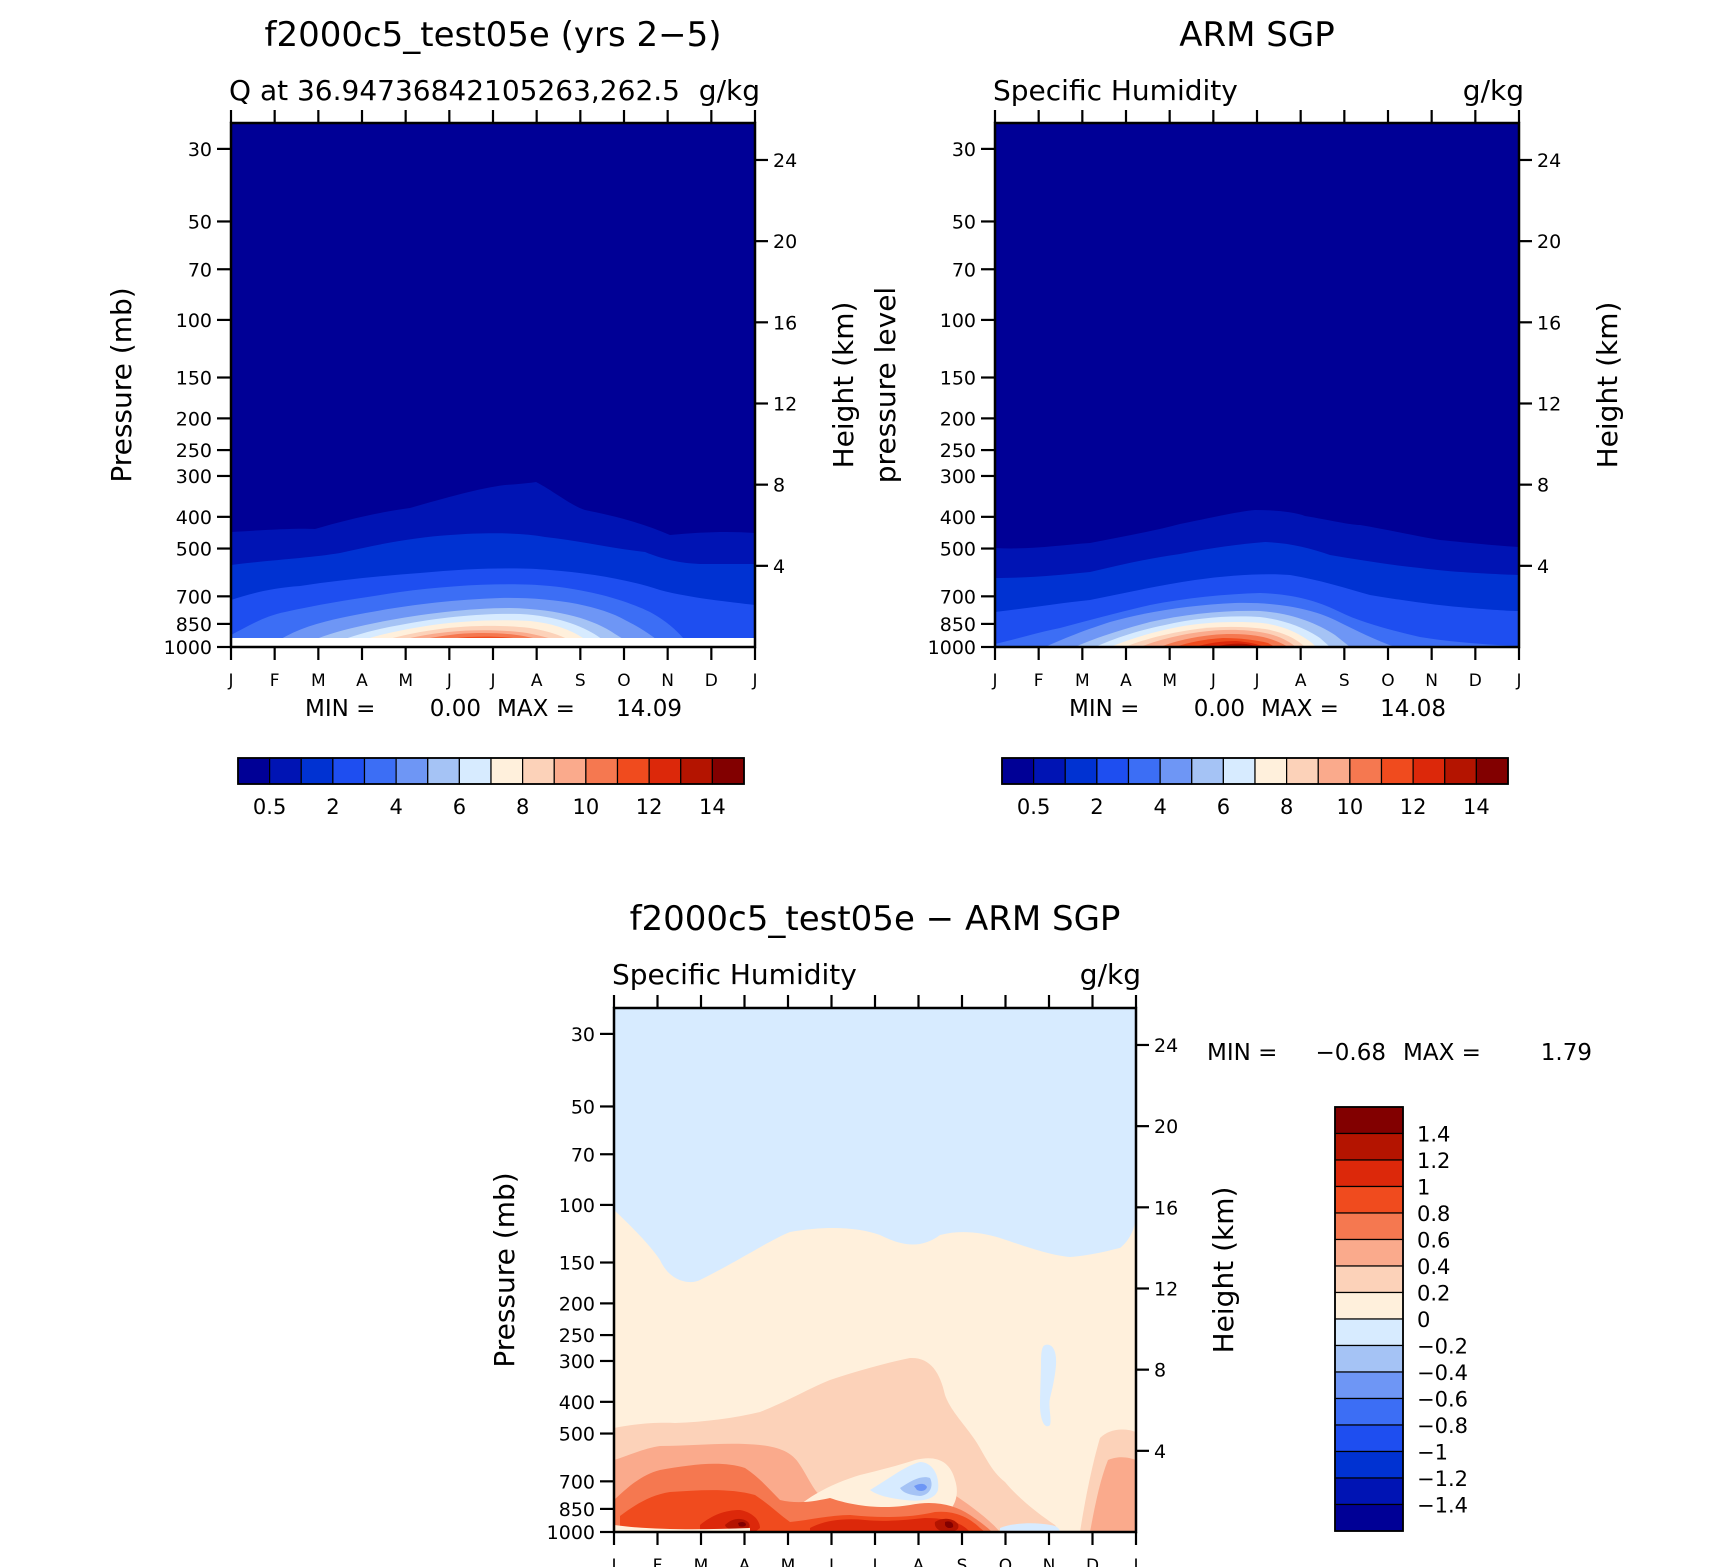 The width and height of the screenshot is (1710, 1567). Describe the element at coordinates (1433, 1161) in the screenshot. I see `colorbar-tick-label: 1.2` at that location.